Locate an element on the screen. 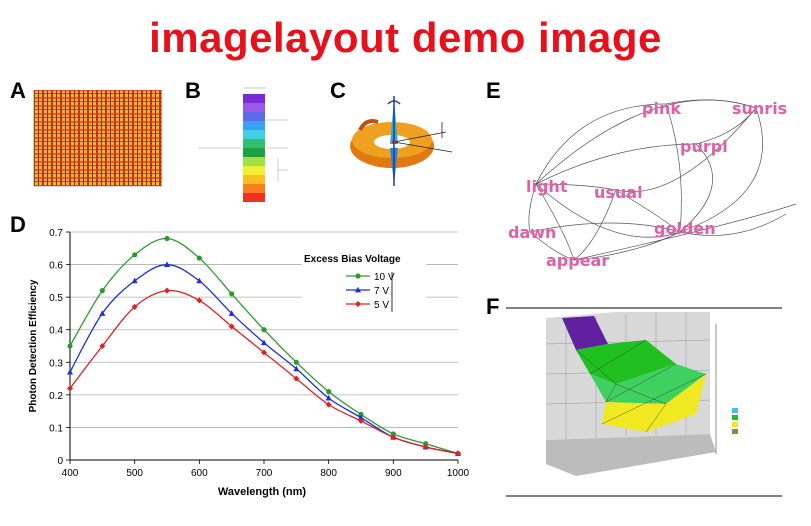  y-tick-label: 0.4 is located at coordinates (56, 331).